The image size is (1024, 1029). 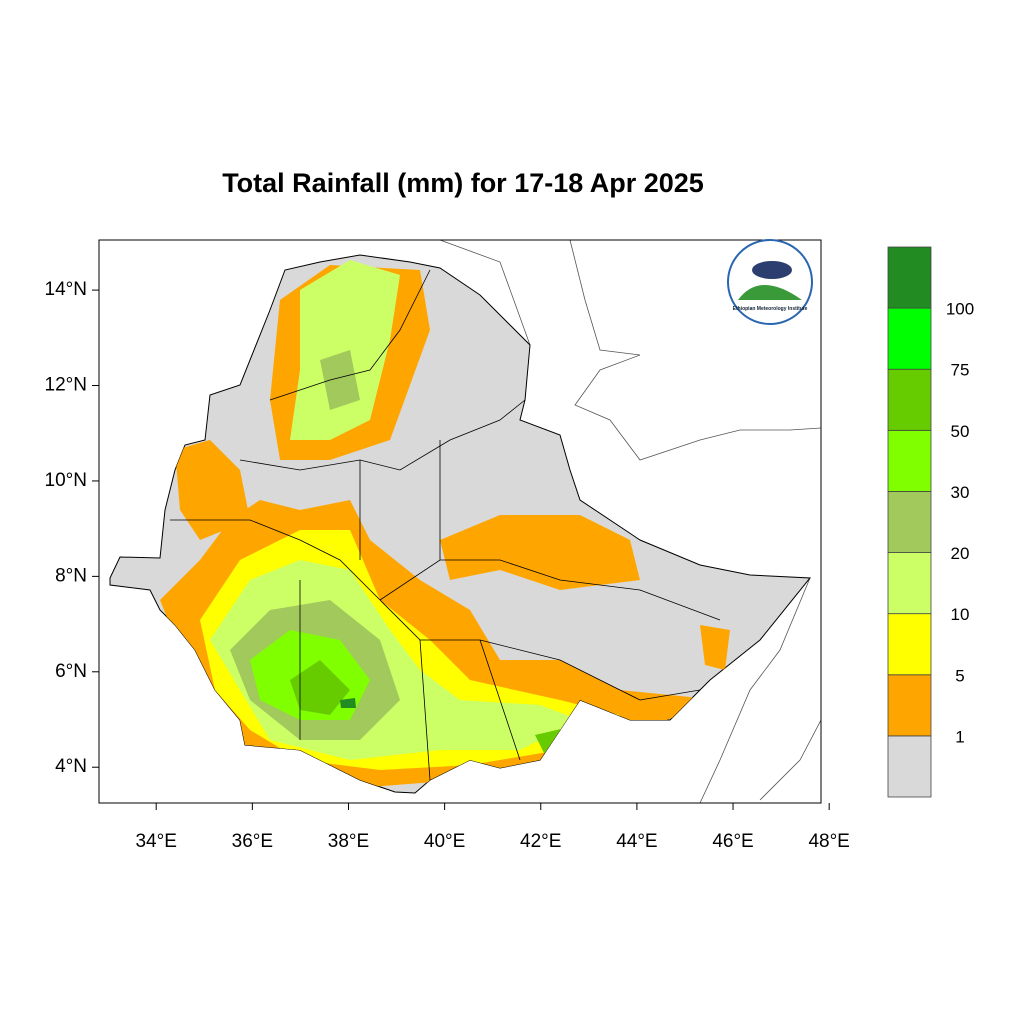 I want to click on logo-circle, so click(x=770, y=282).